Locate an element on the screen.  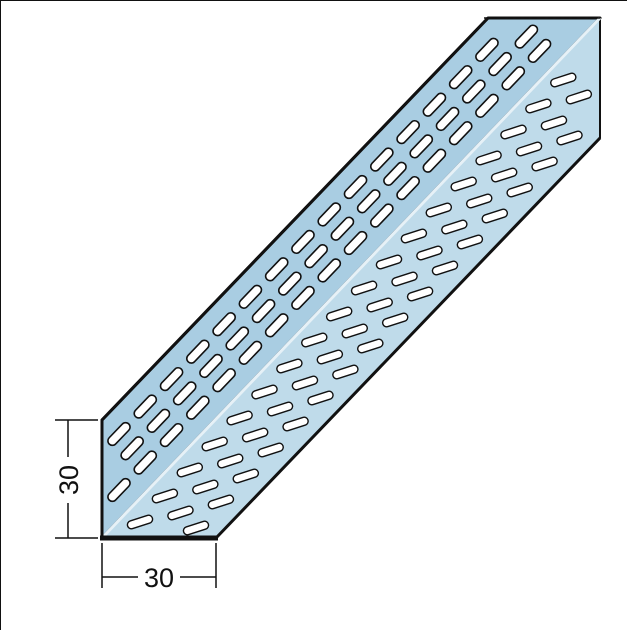
height-dimension: 30 is located at coordinates (76, 479).